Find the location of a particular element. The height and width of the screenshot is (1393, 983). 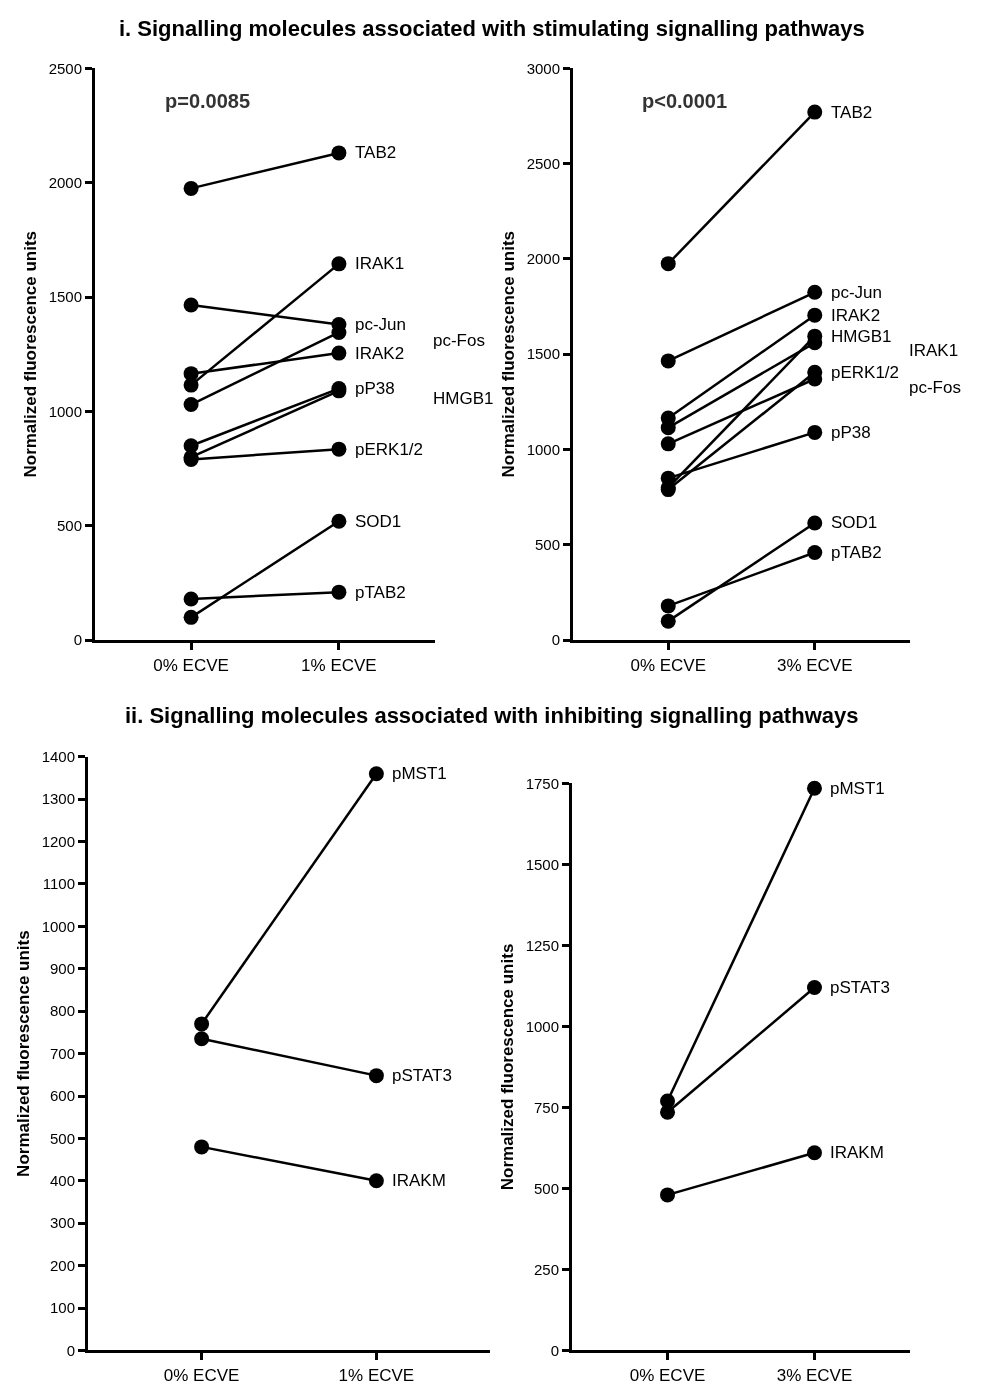

y-tick-label: 1750 is located at coordinates (542, 783).